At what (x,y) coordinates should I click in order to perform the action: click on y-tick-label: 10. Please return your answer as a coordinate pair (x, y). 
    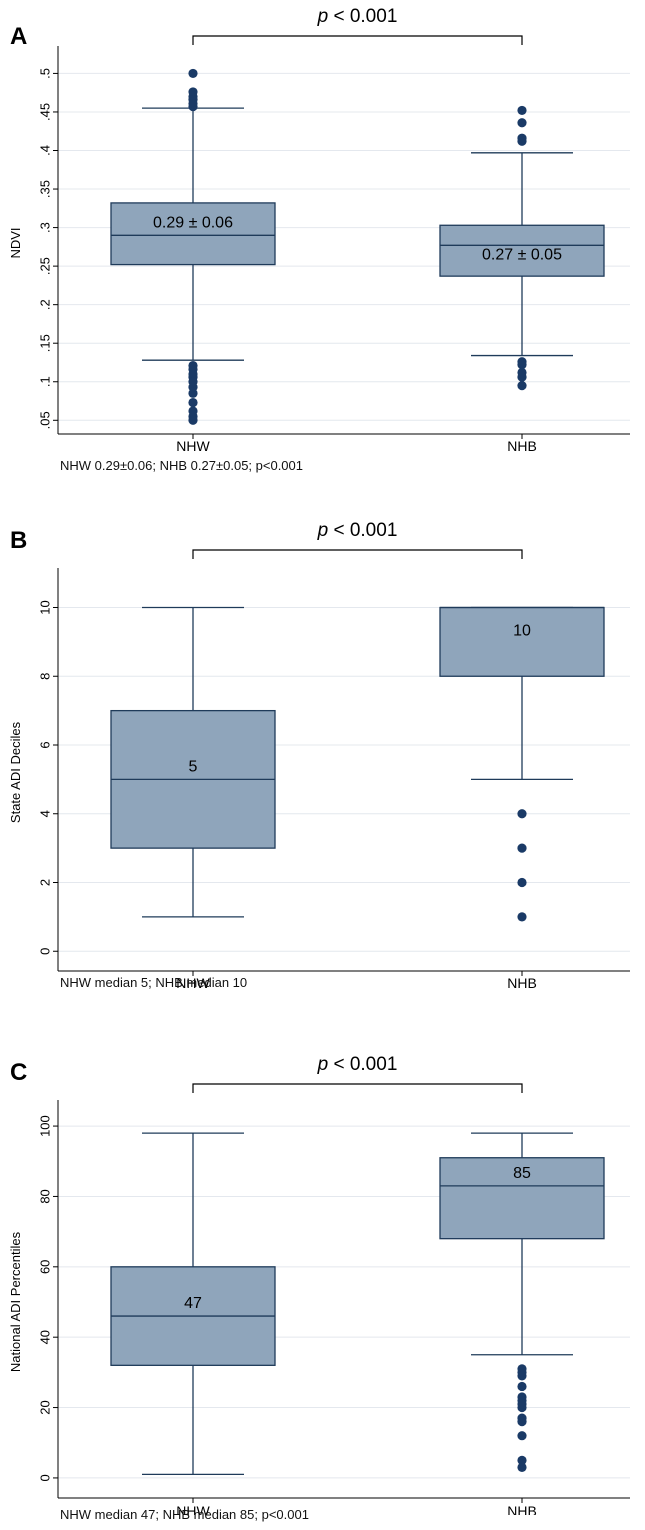
    Looking at the image, I should click on (44, 607).